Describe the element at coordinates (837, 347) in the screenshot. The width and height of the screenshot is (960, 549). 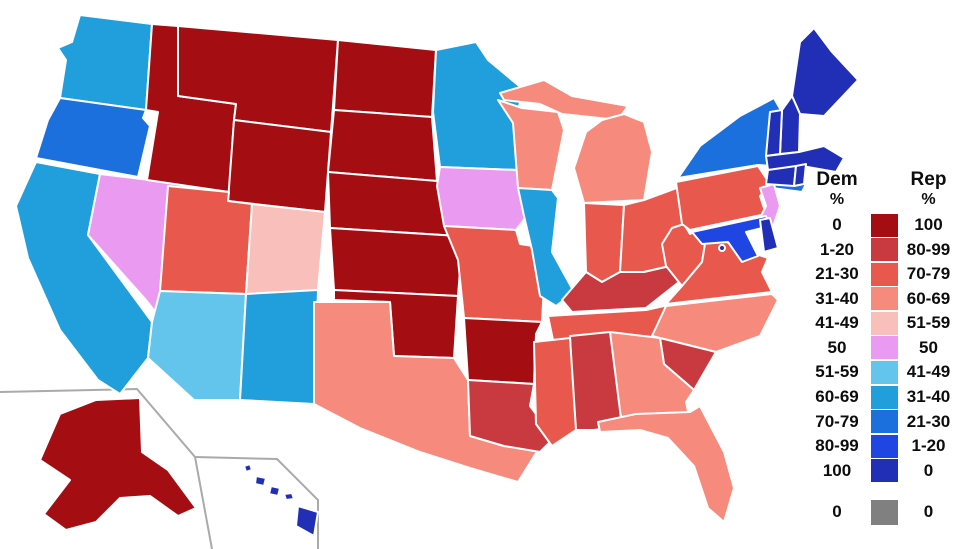
I see `legend-dem-label: 50` at that location.